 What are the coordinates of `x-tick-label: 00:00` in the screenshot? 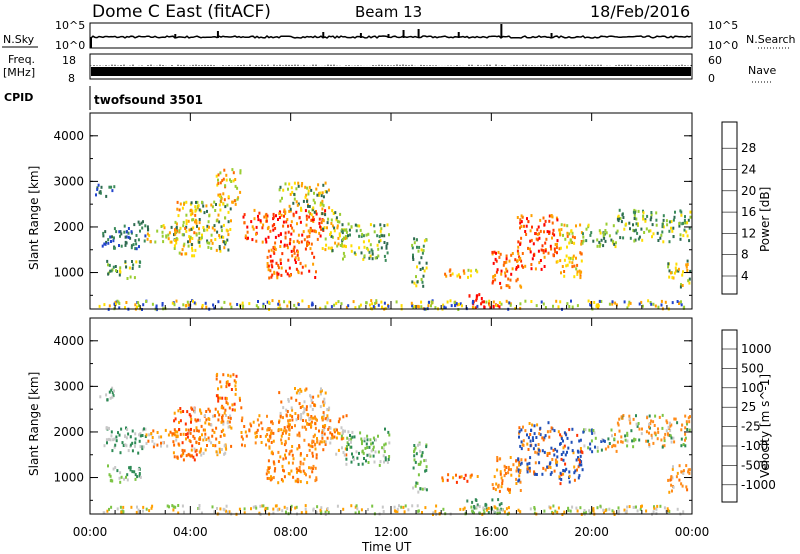 It's located at (90, 532).